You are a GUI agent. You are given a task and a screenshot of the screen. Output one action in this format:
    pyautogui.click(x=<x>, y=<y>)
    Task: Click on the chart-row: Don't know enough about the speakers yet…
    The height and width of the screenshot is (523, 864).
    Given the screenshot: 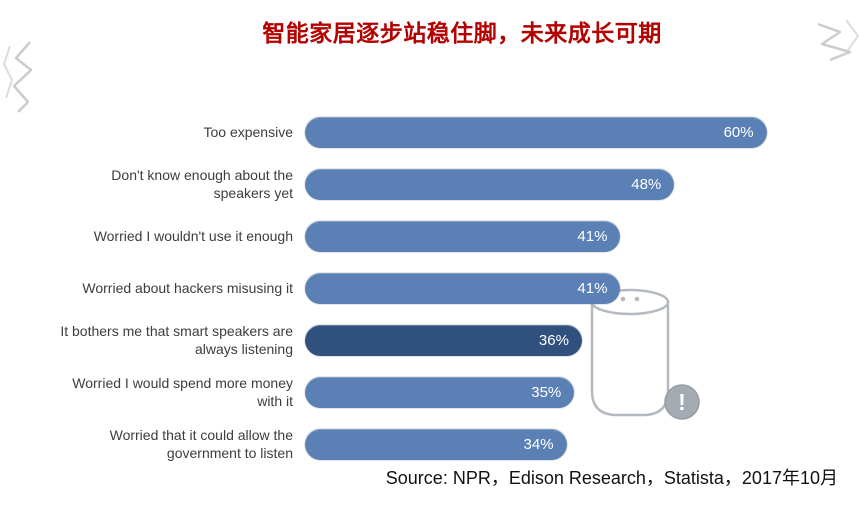 What is the action you would take?
    pyautogui.click(x=420, y=184)
    